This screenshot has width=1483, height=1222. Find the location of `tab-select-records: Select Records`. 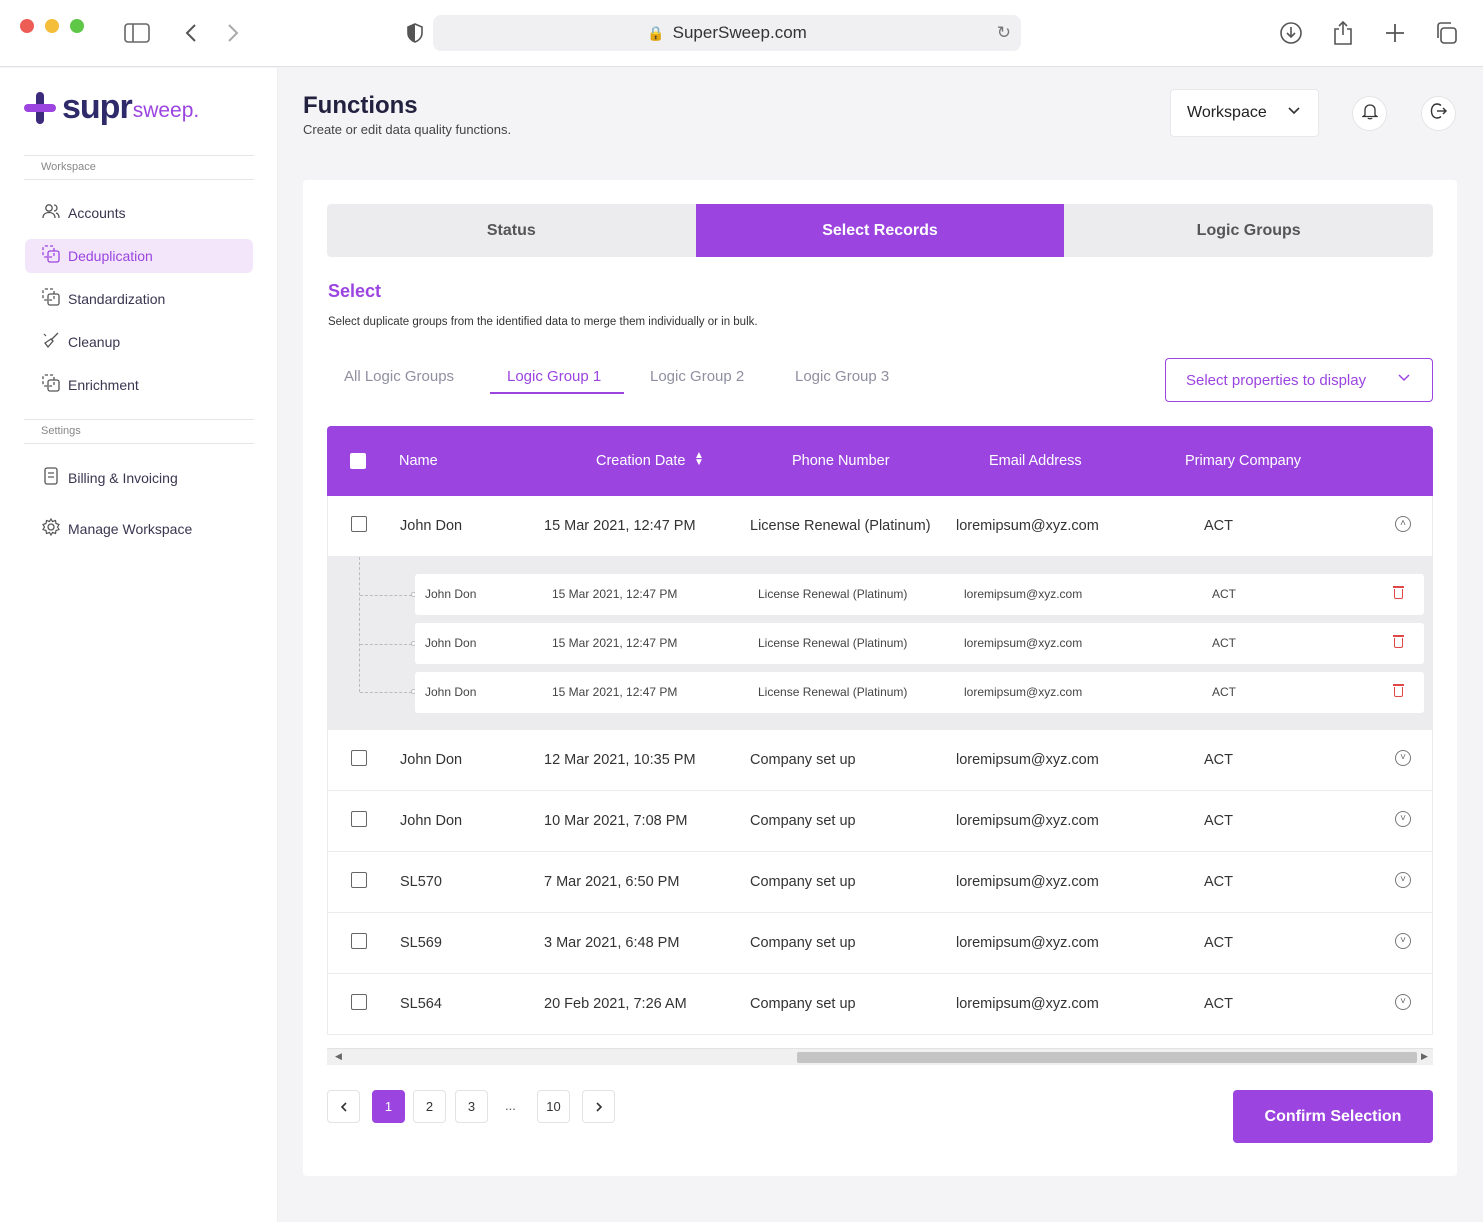

tab-select-records: Select Records is located at coordinates (880, 230).